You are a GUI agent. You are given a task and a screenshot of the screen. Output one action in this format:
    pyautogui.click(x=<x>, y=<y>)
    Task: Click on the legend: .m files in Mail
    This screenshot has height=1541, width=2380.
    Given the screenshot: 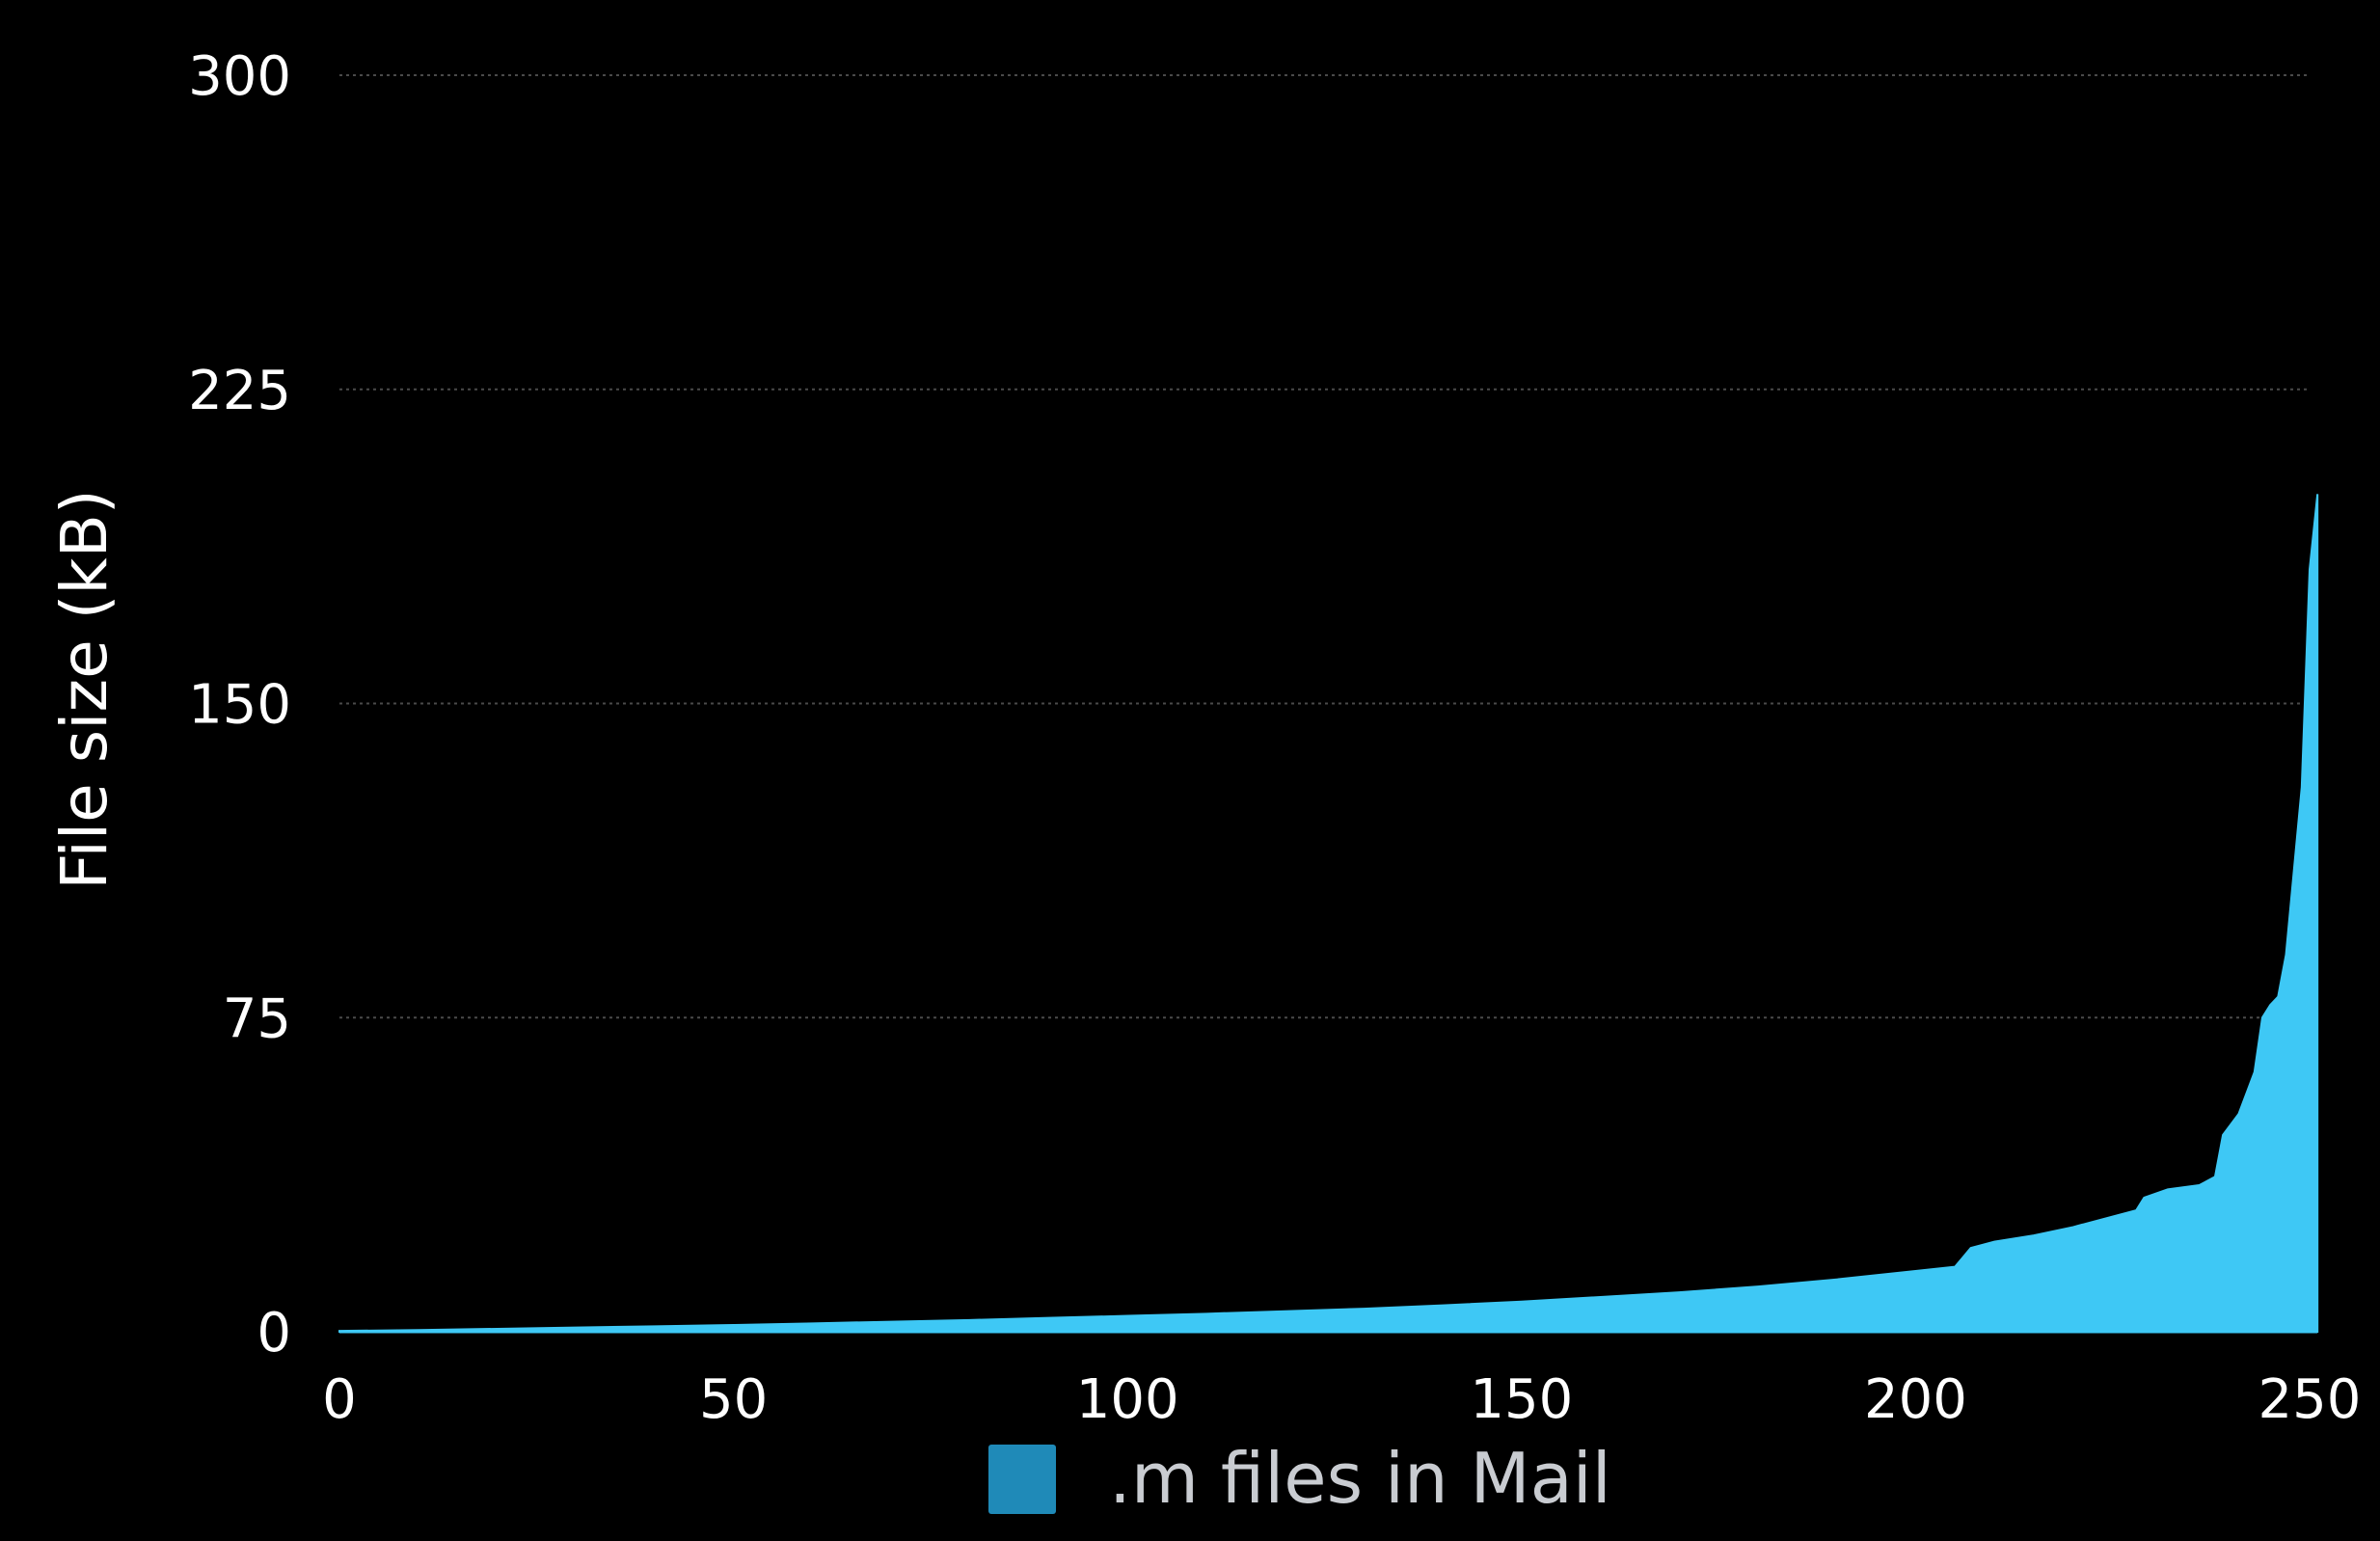 What is the action you would take?
    pyautogui.click(x=1299, y=1478)
    